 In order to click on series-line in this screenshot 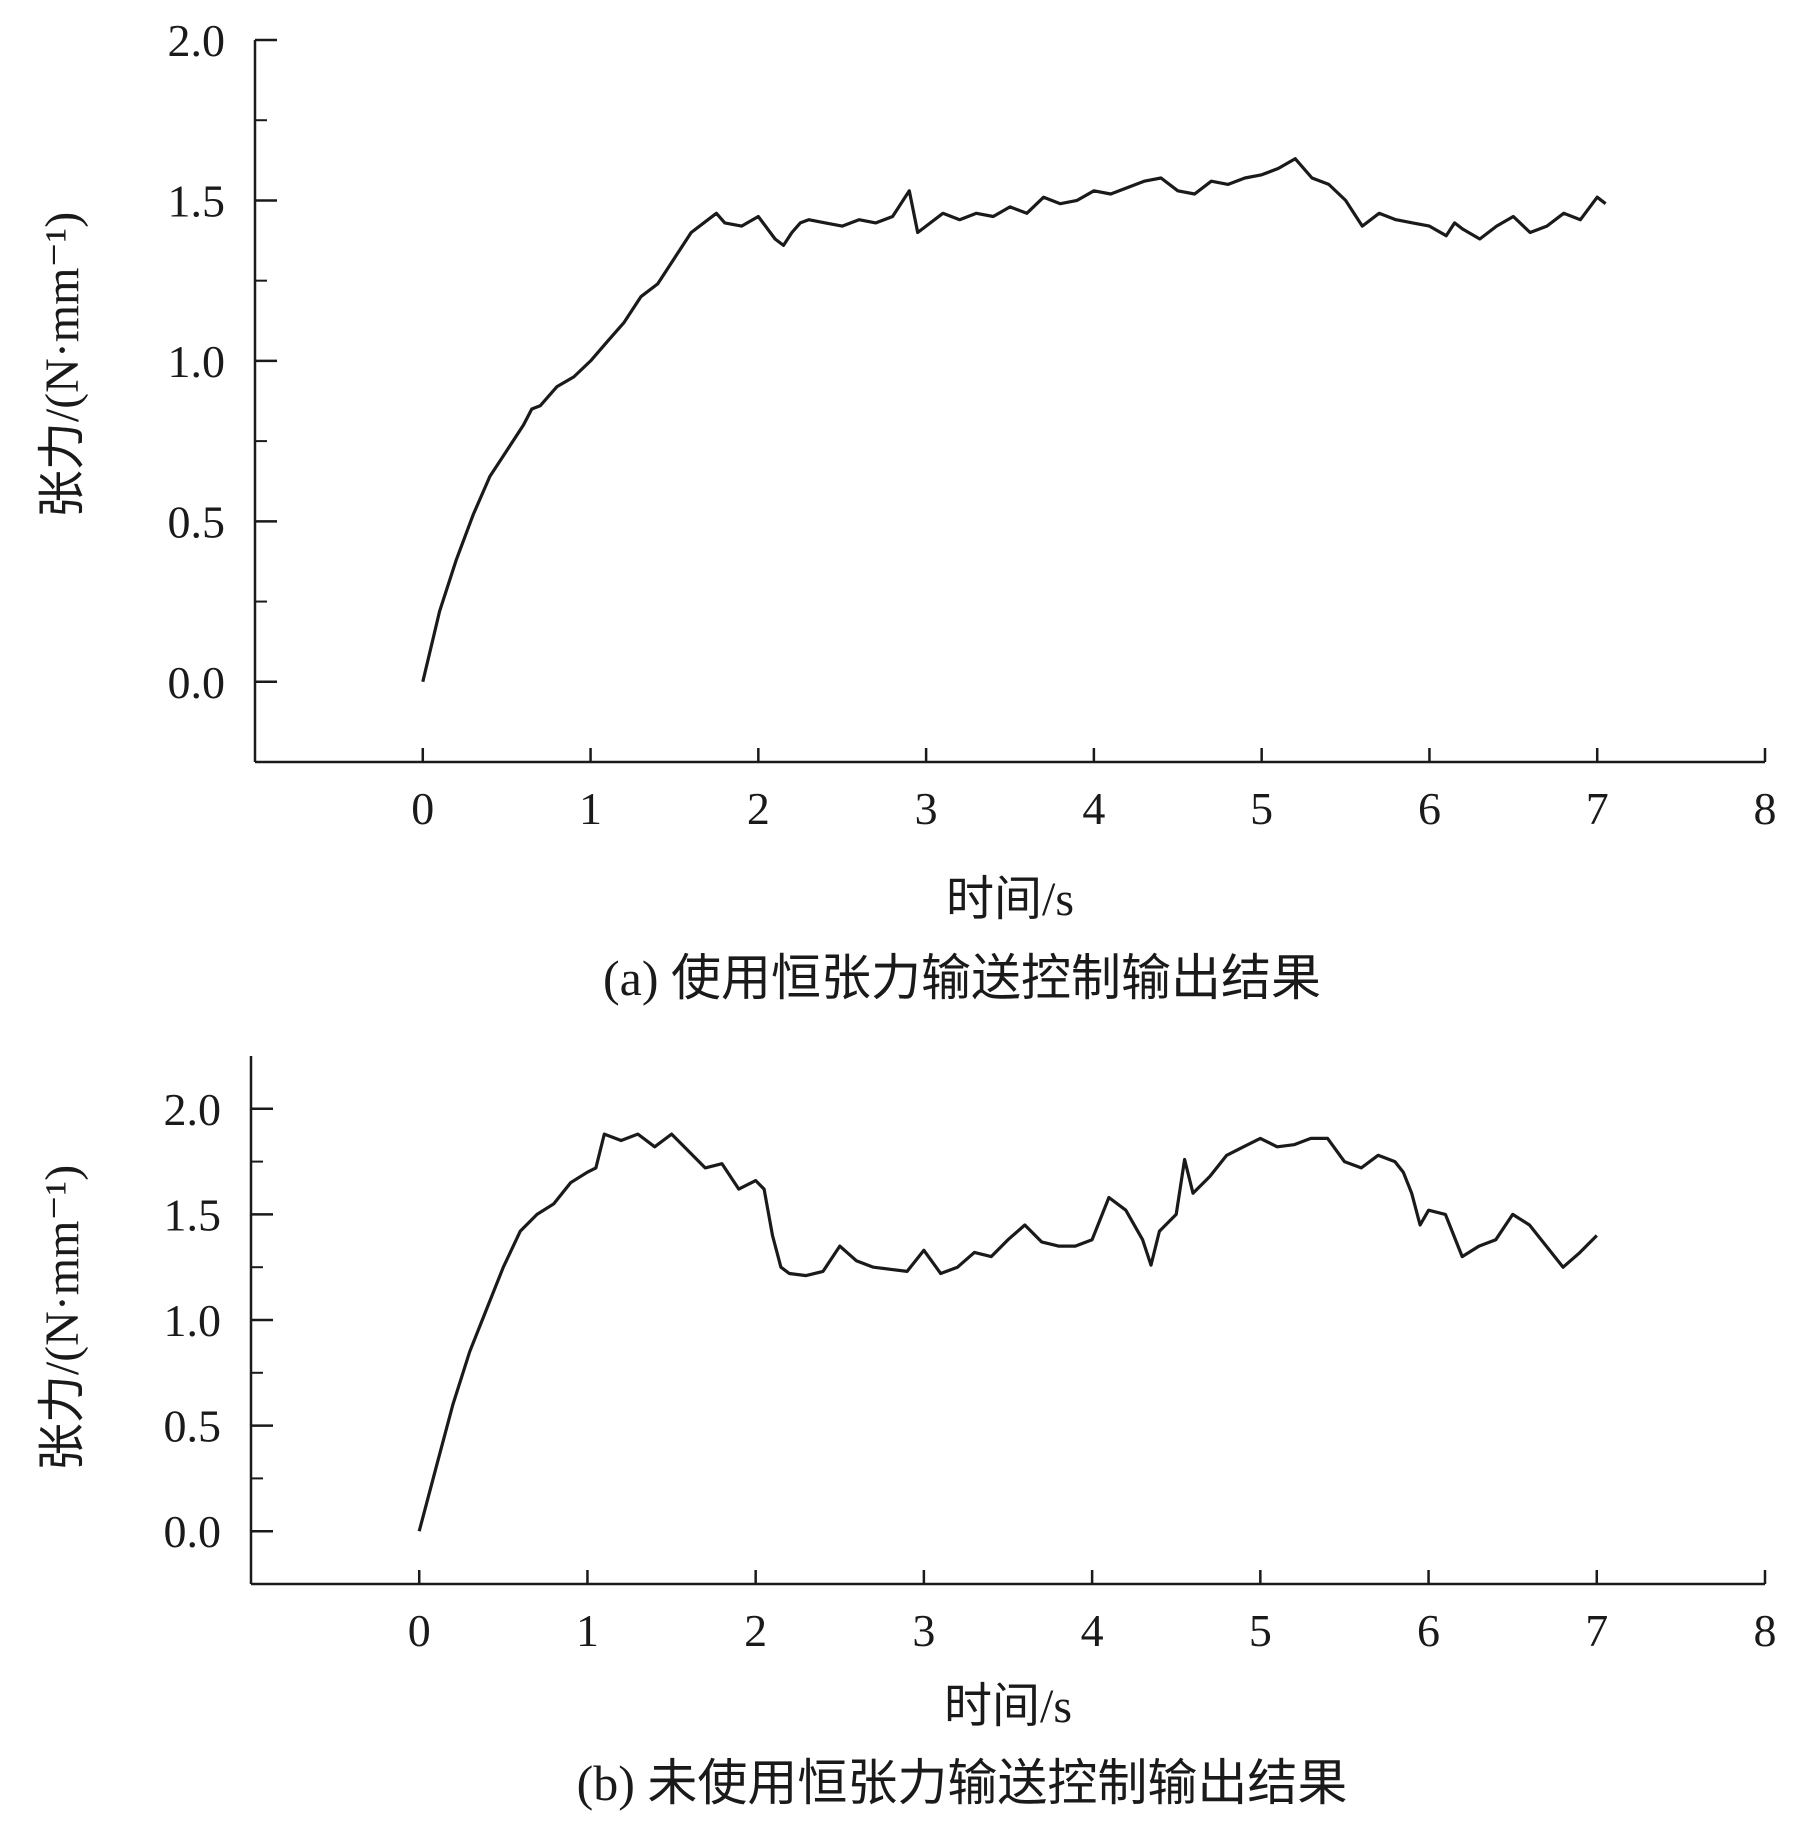, I will do `click(1007, 1332)`.